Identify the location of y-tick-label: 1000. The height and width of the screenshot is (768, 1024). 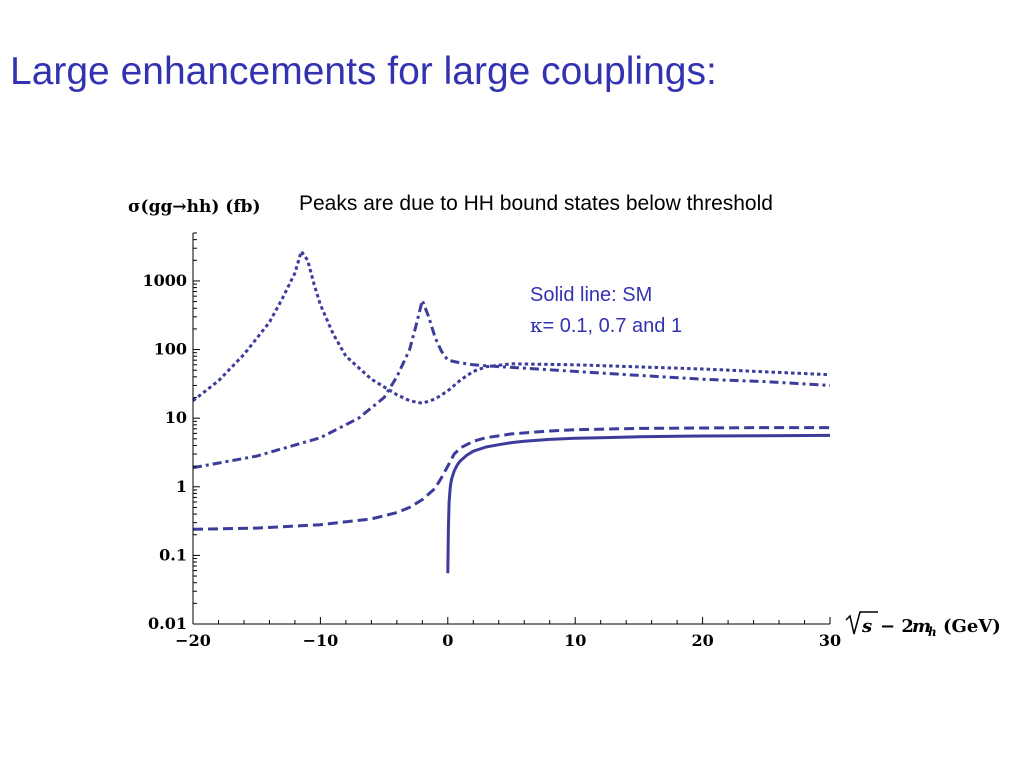
(164, 280).